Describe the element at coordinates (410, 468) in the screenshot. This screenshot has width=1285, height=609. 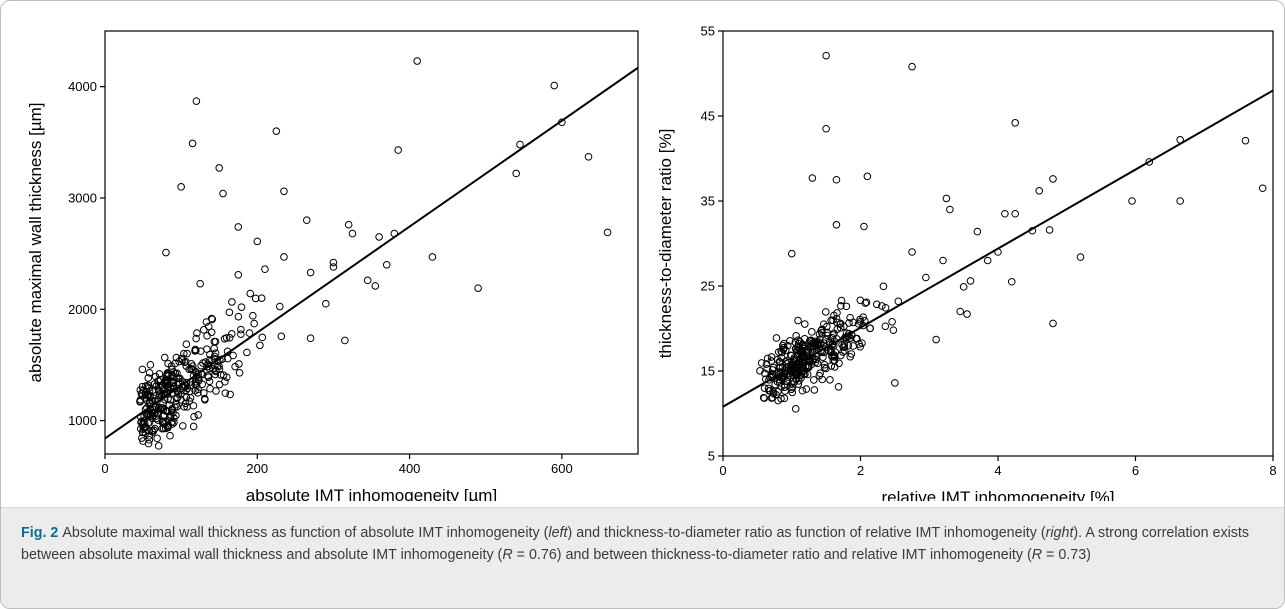
I see `x-tick-label: 400` at that location.